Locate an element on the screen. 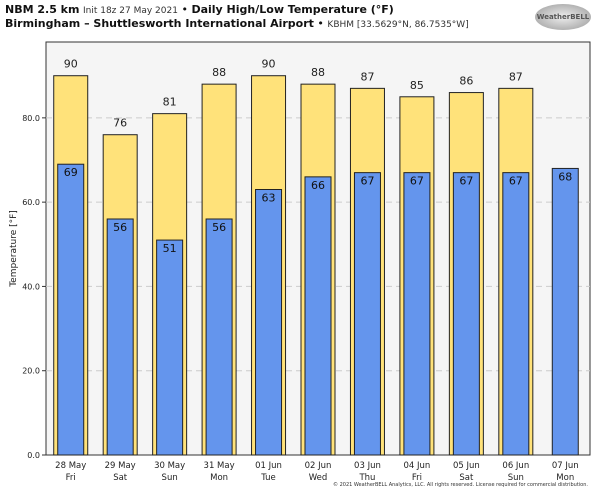  low-label: 68 is located at coordinates (565, 176).